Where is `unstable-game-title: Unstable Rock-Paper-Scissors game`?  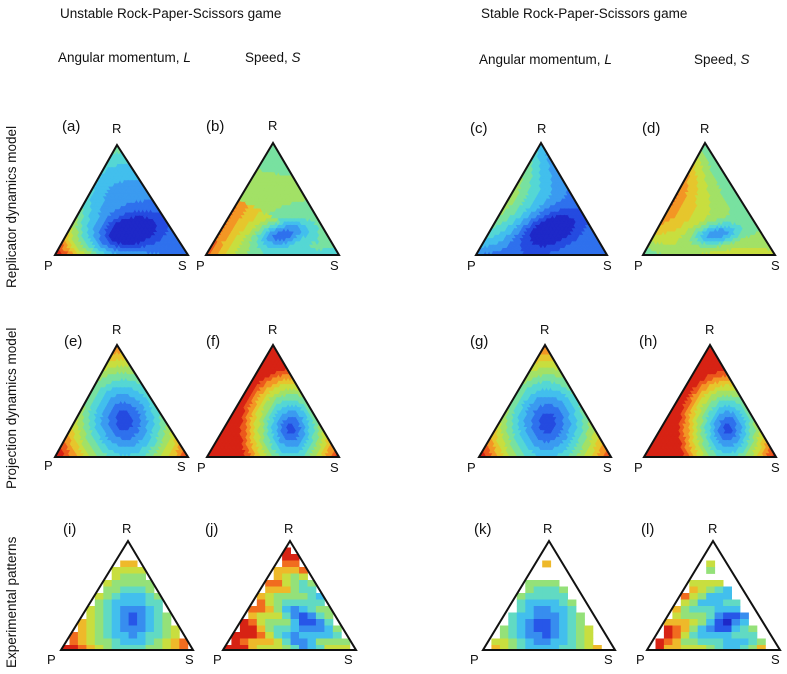
unstable-game-title: Unstable Rock-Paper-Scissors game is located at coordinates (171, 13).